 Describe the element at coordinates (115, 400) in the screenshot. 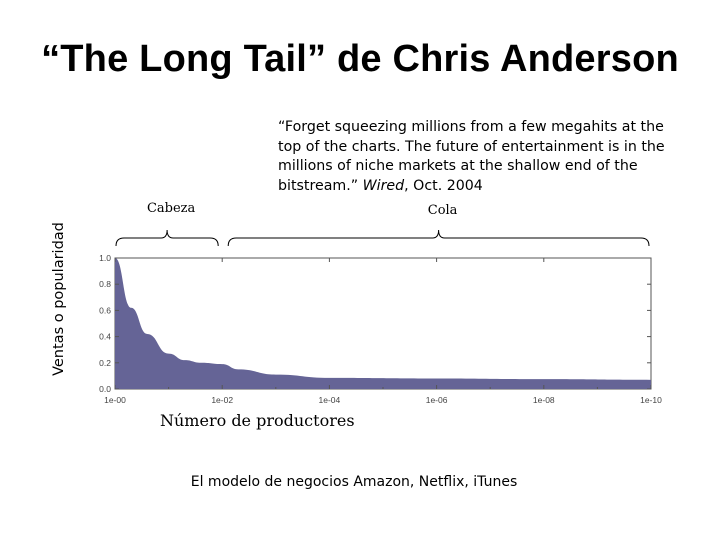

I see `x-tick-label: 1e-00` at that location.